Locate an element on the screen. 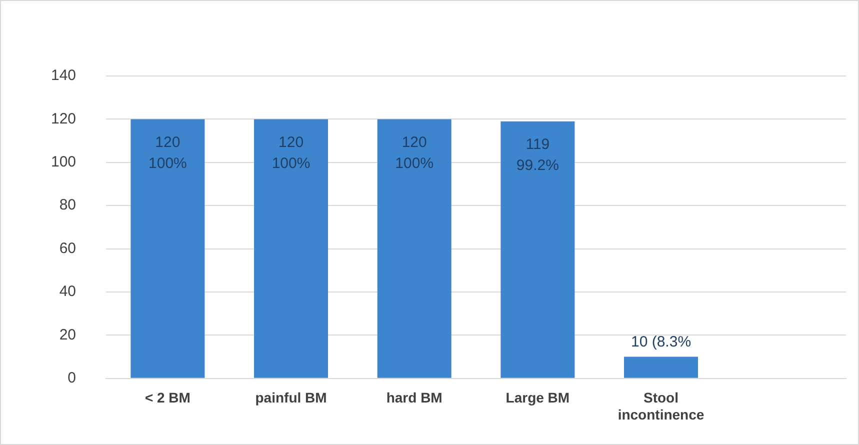 The width and height of the screenshot is (859, 445). x-tick-label: hard BM is located at coordinates (414, 398).